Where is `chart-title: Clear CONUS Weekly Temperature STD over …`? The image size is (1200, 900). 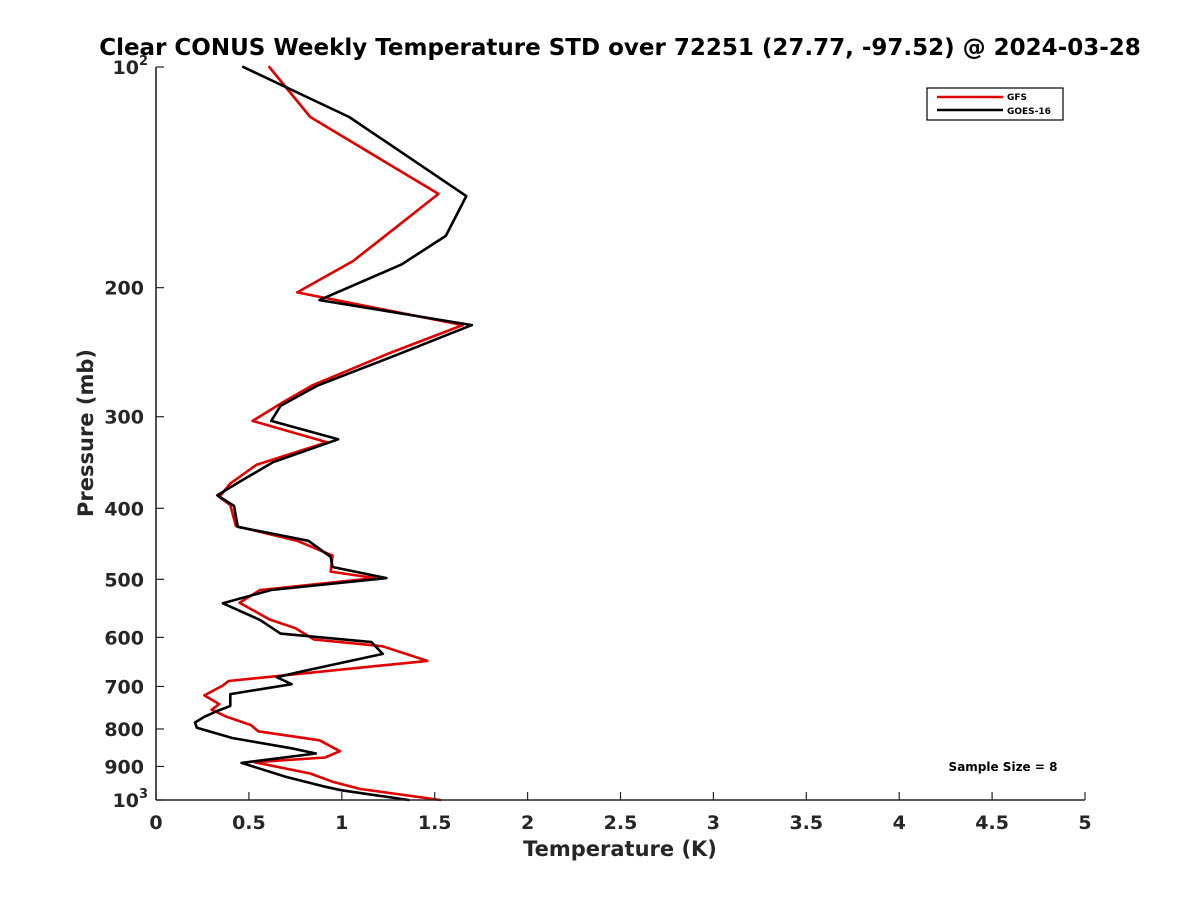
chart-title: Clear CONUS Weekly Temperature STD over … is located at coordinates (620, 48).